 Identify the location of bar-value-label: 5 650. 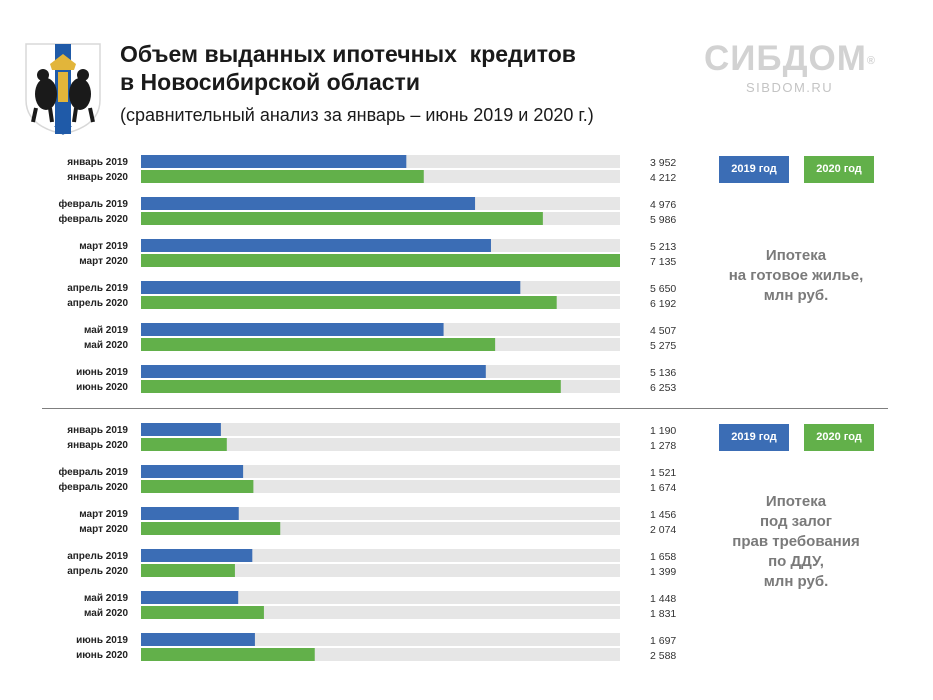
(663, 289).